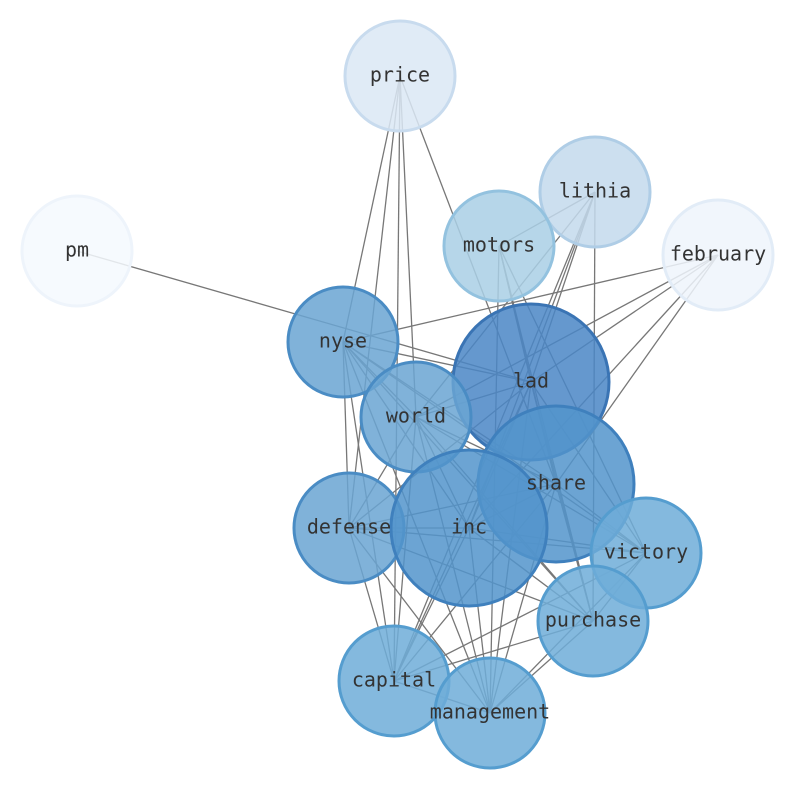 Image resolution: width=794 pixels, height=790 pixels. Describe the element at coordinates (394, 680) in the screenshot. I see `node-label: capital` at that location.